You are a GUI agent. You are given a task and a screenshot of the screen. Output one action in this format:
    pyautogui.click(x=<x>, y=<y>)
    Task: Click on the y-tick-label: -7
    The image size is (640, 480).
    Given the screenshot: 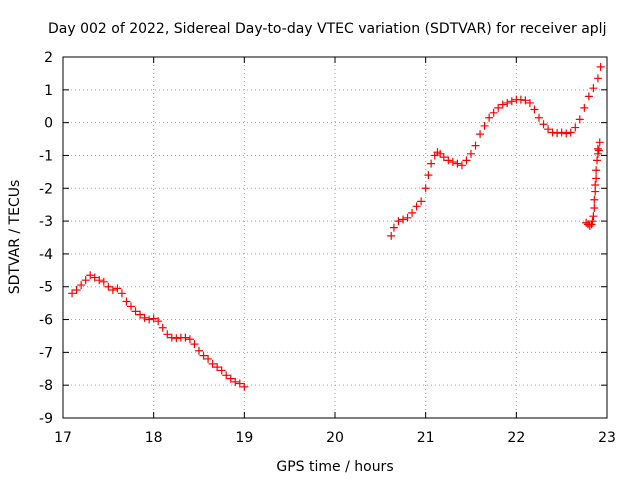 What is the action you would take?
    pyautogui.click(x=46, y=353)
    